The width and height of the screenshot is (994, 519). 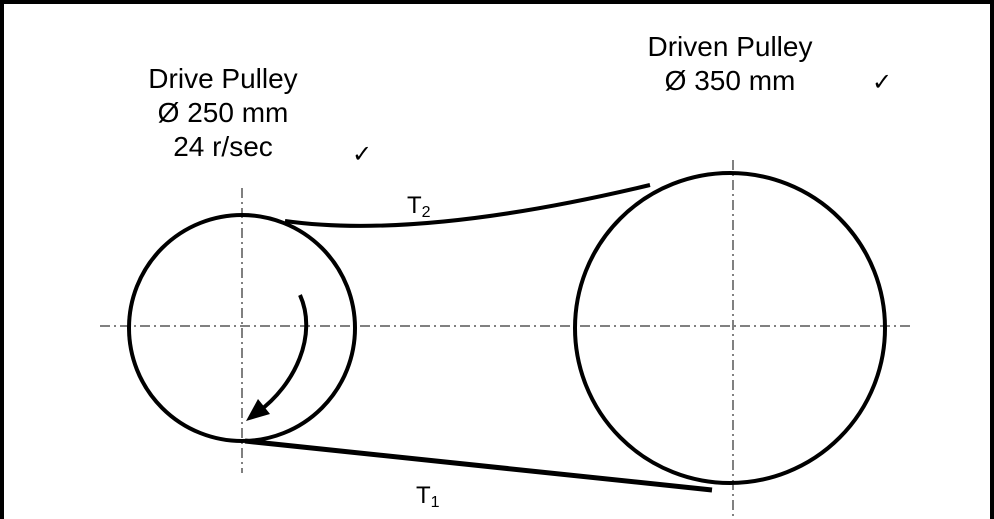 I want to click on tension-t2-label: T2, so click(x=419, y=207).